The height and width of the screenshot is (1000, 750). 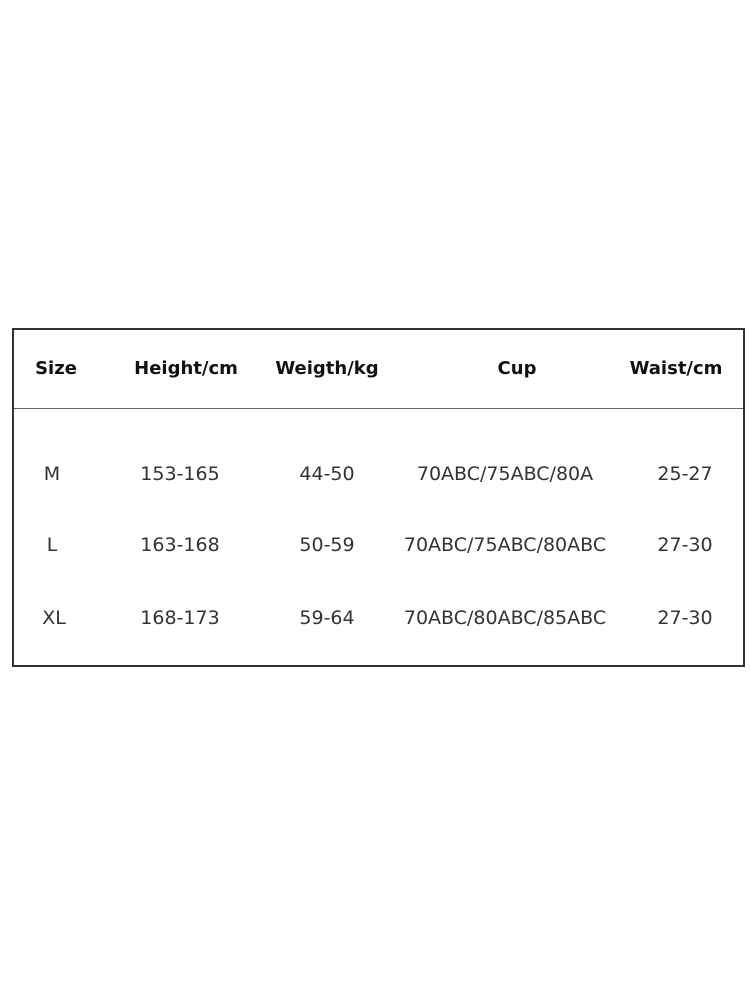 I want to click on table-header: Size Height/cm Weigth/kg Cup Waist/cm, so click(x=378, y=369).